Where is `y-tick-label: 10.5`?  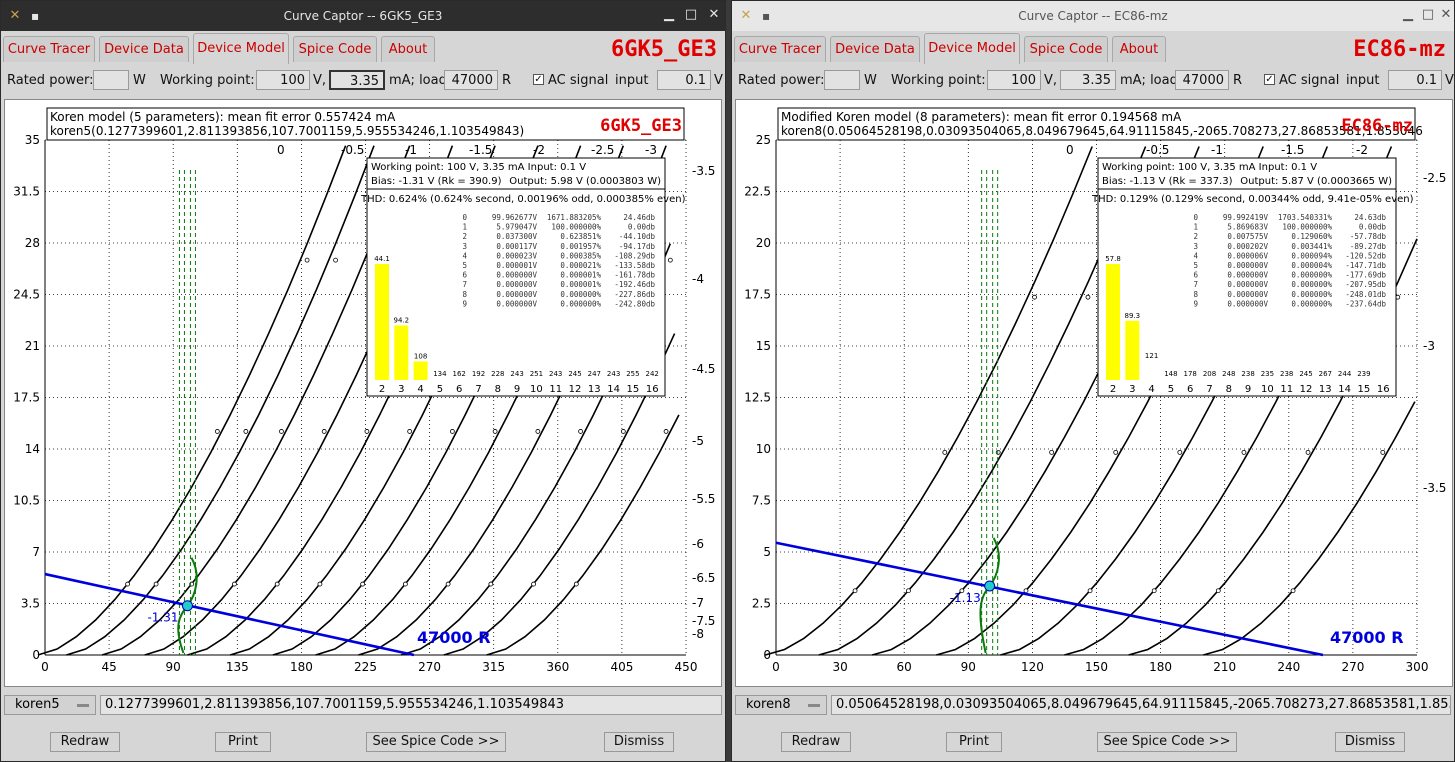
y-tick-label: 10.5 is located at coordinates (26, 501).